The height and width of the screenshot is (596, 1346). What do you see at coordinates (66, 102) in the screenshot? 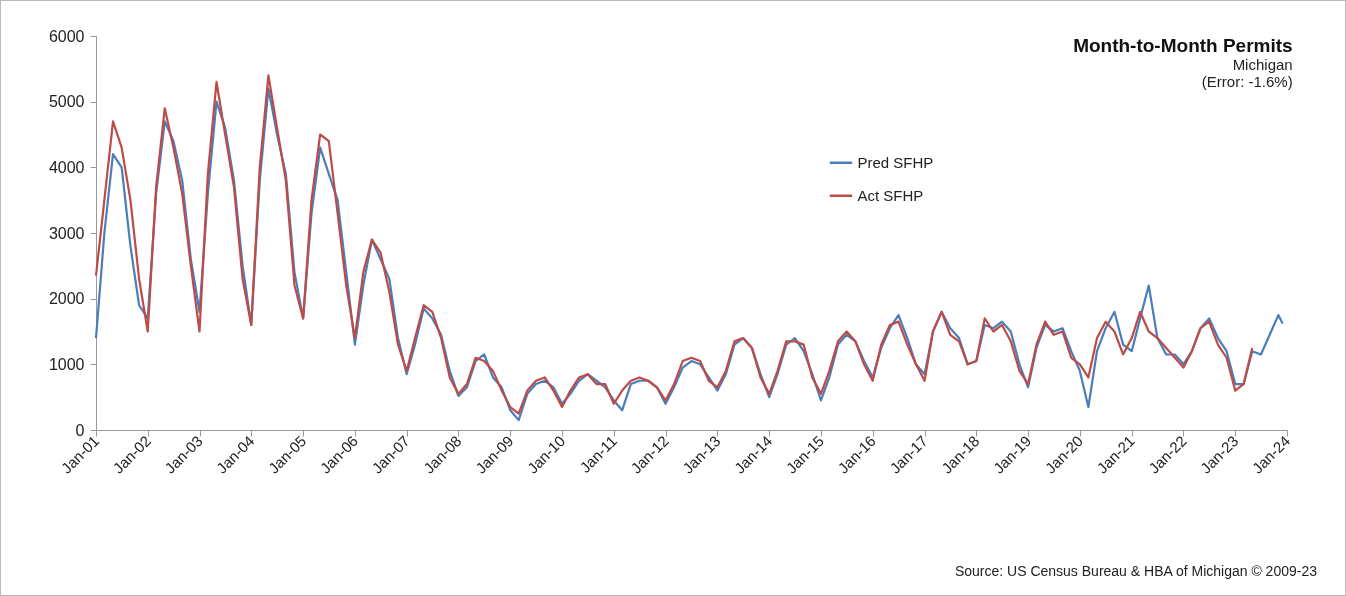
I see `y-tick-label: 5000` at bounding box center [66, 102].